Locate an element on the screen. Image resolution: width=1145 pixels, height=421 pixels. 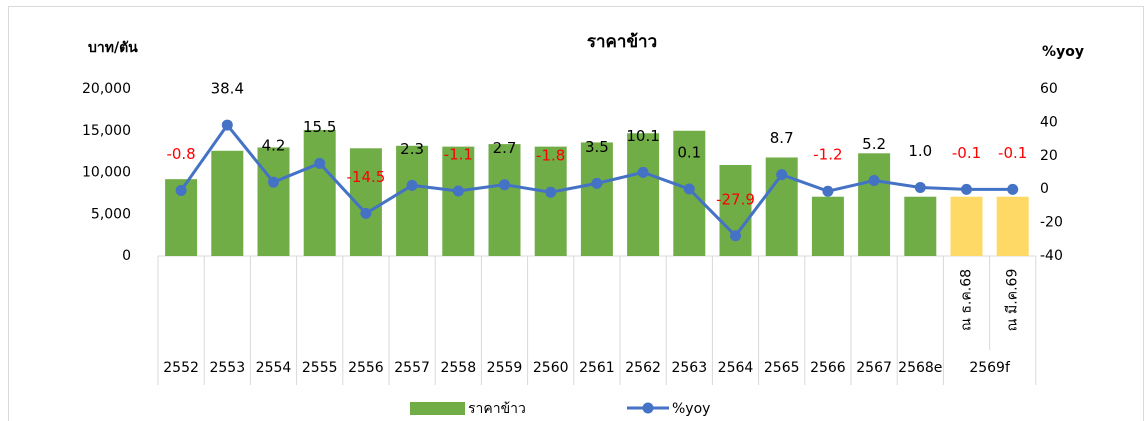
data-label: 2.3 is located at coordinates (412, 149).